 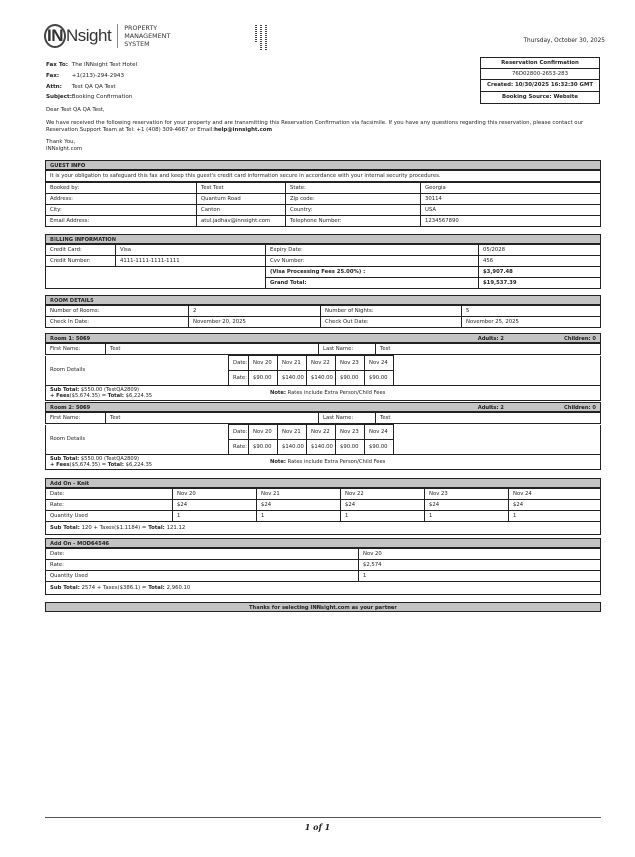 I want to click on support-email-link: help@innsight.com, so click(x=243, y=130).